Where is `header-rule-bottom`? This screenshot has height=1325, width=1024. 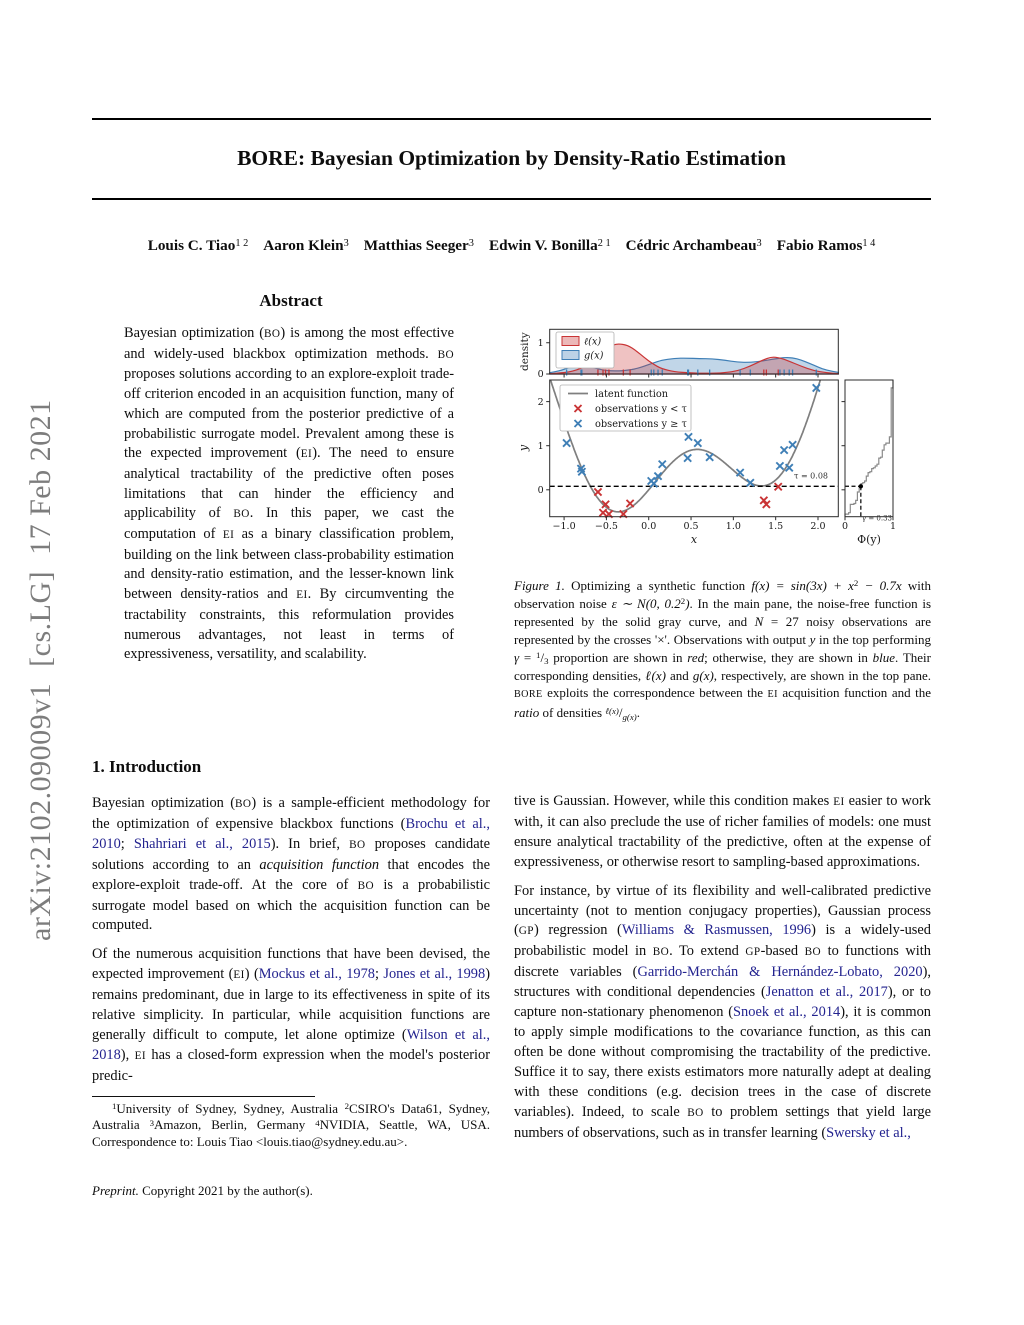 header-rule-bottom is located at coordinates (511, 199).